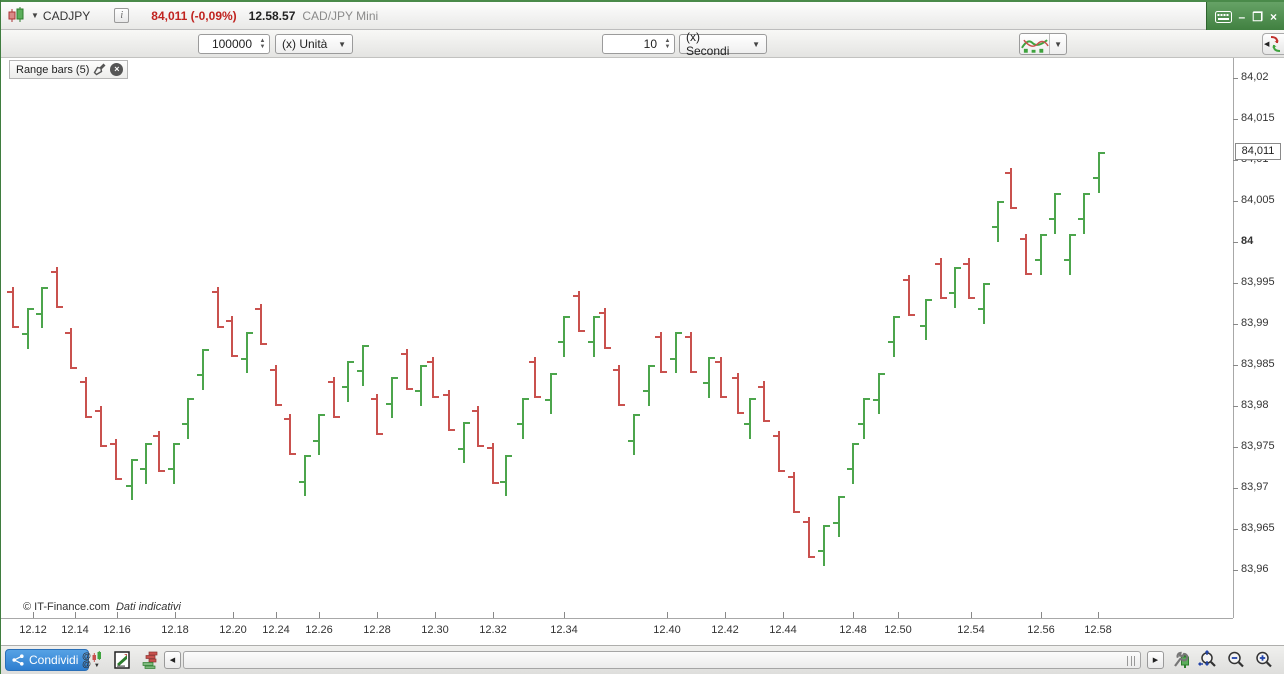 The width and height of the screenshot is (1284, 674). I want to click on symbol-dropdown-arrow: ▼, so click(35, 15).